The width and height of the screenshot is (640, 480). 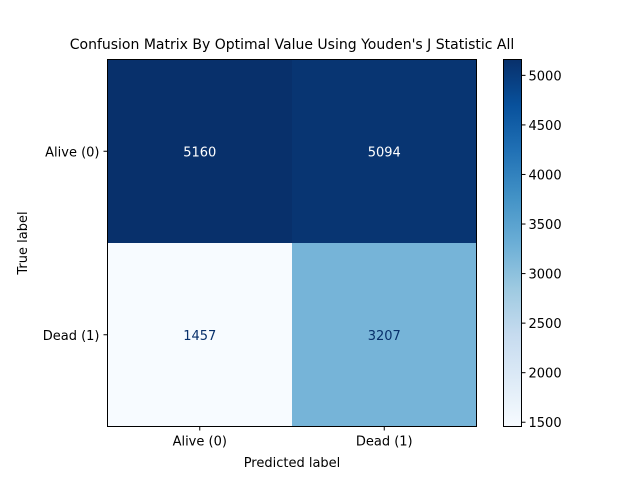 I want to click on colorbar-tick-label: 4000, so click(x=545, y=175).